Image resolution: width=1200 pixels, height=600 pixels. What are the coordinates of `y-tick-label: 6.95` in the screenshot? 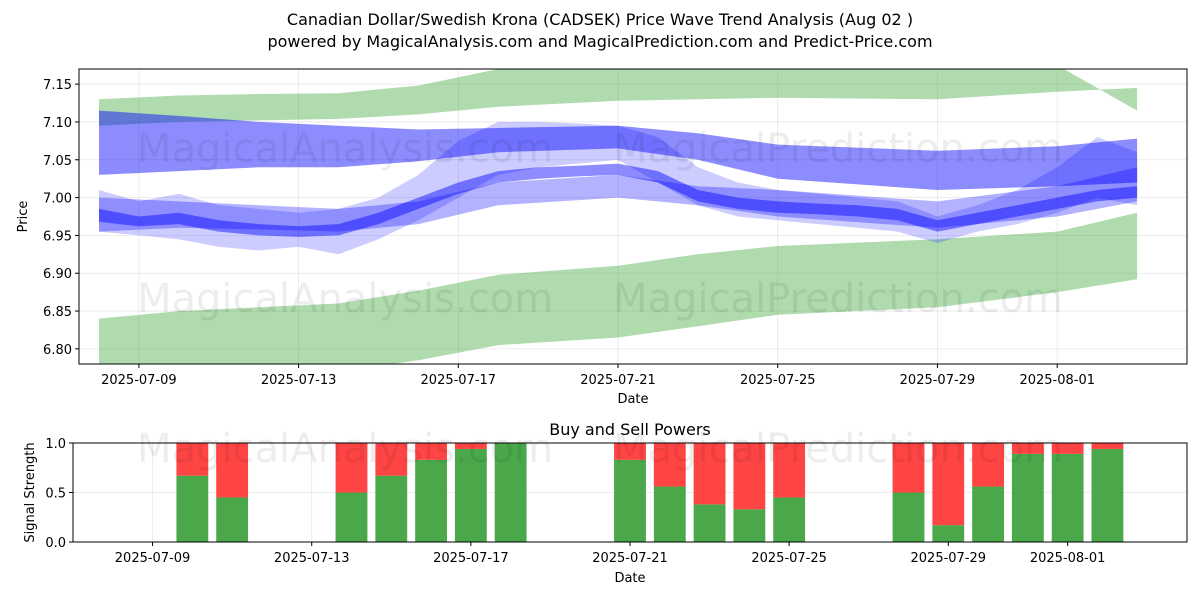 It's located at (57, 236).